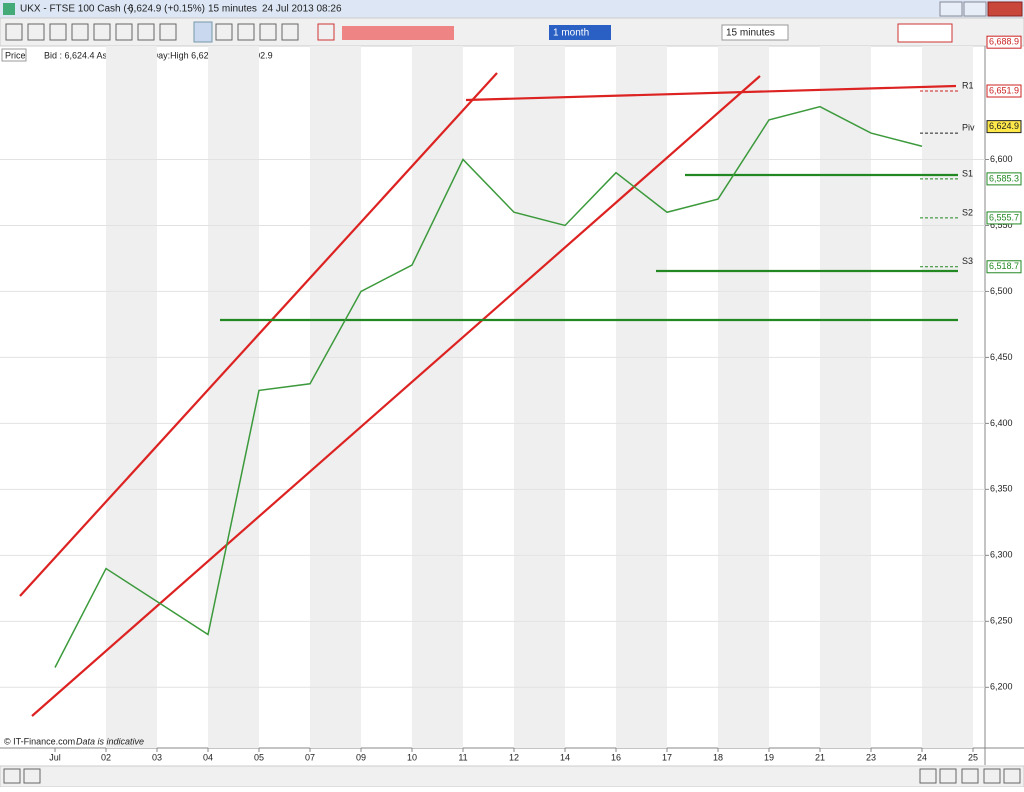  What do you see at coordinates (246, 32) in the screenshot?
I see `tool-text` at bounding box center [246, 32].